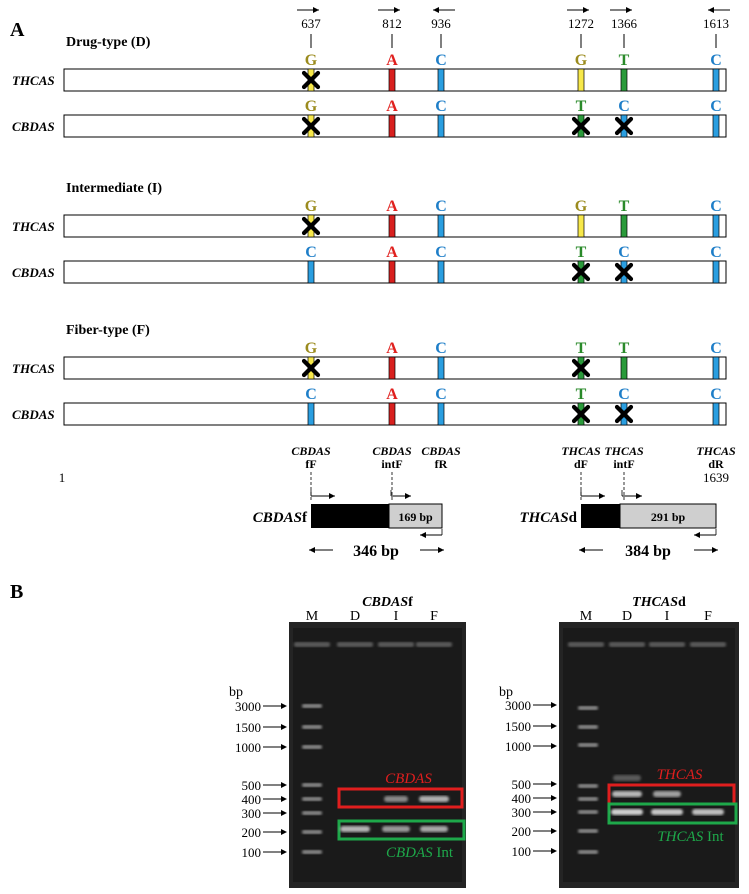  What do you see at coordinates (680, 775) in the screenshot?
I see `box-top-label: THCAS` at bounding box center [680, 775].